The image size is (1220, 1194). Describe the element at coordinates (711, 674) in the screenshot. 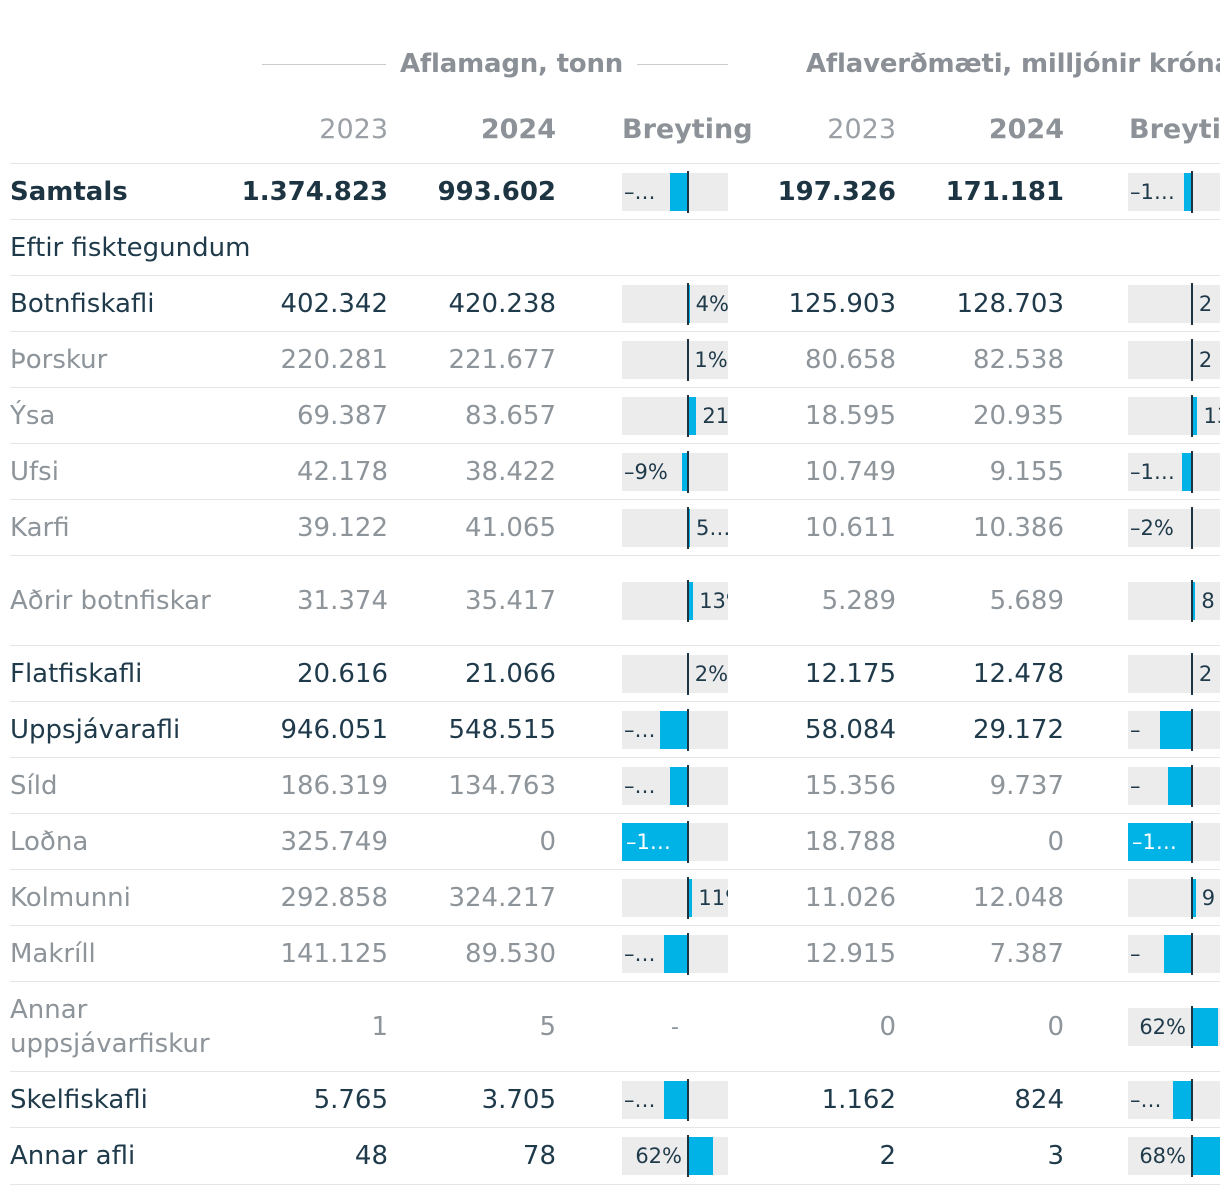

I see `change-label: 2%` at that location.